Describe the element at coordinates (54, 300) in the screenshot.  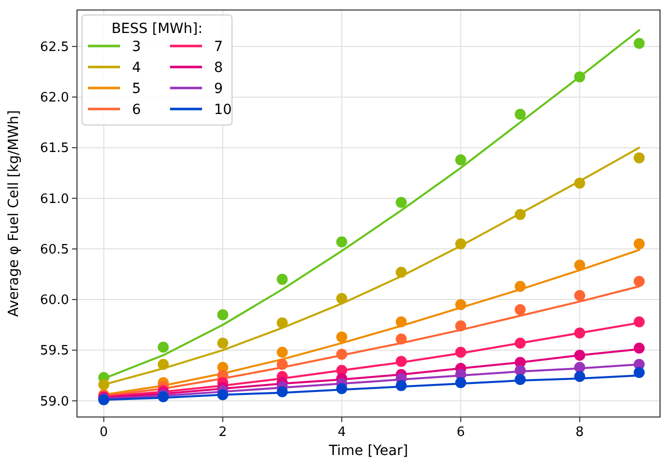
I see `y-tick-label: 60.0` at that location.